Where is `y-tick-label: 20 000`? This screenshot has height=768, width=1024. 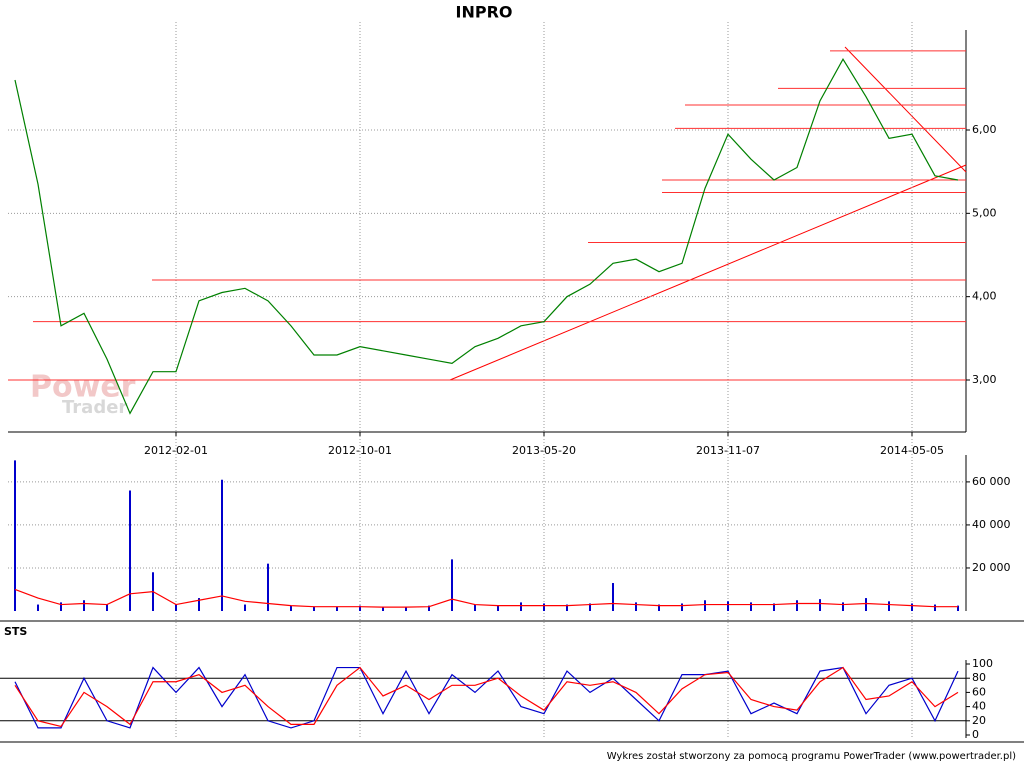
y-tick-label: 20 000 is located at coordinates (991, 567).